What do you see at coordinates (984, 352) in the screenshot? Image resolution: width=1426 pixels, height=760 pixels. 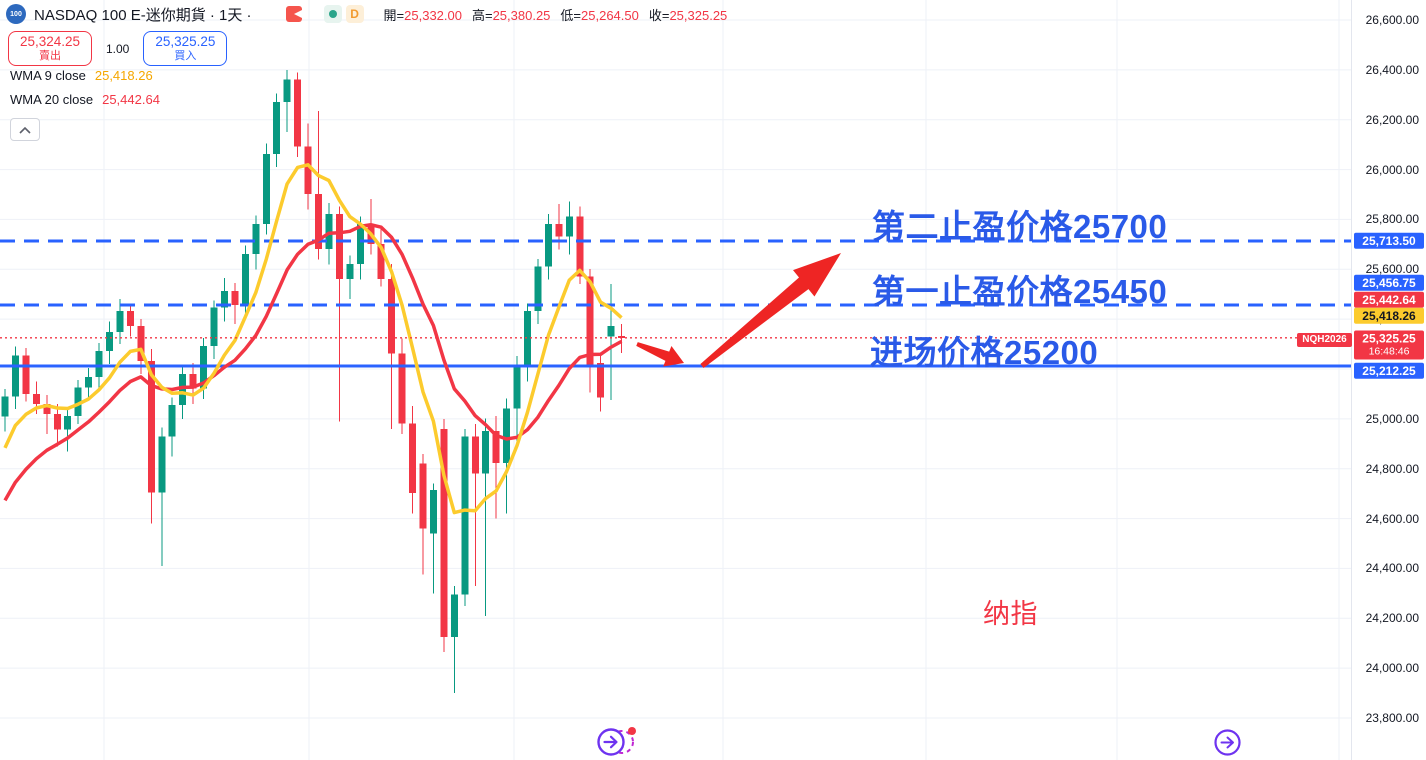 I see `text-drawing: 进场价格25200` at bounding box center [984, 352].